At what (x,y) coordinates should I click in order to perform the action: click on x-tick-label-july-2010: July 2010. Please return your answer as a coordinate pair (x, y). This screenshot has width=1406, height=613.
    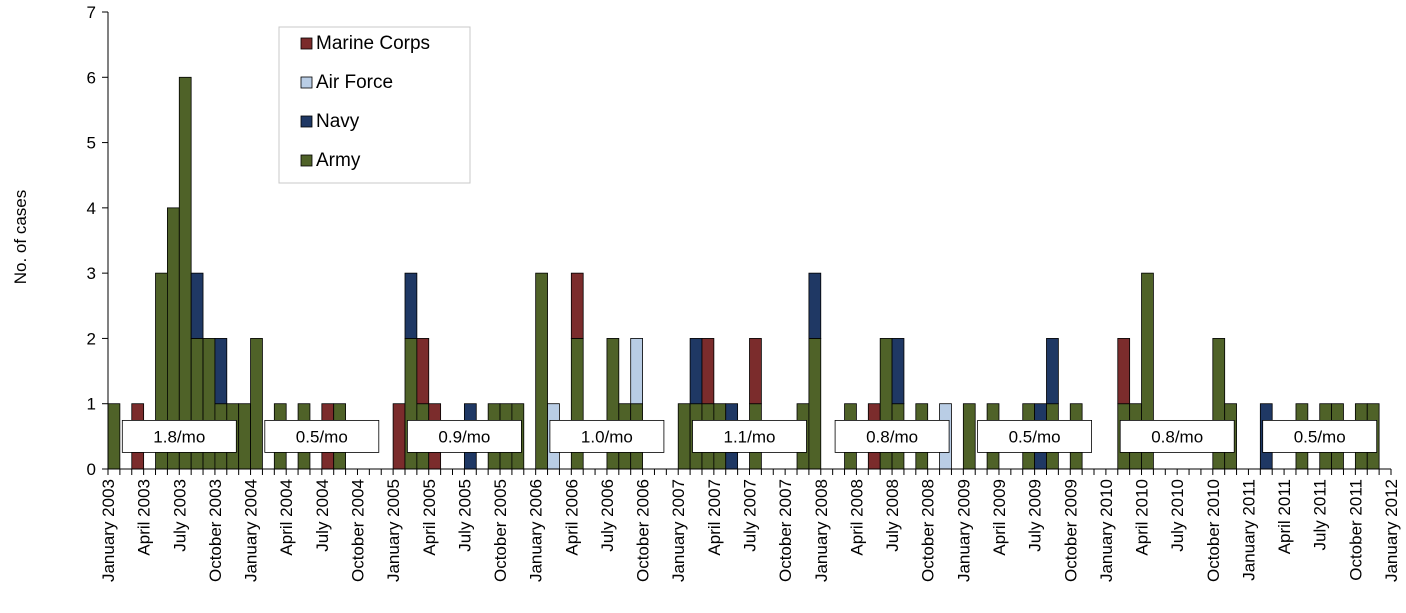
    Looking at the image, I should click on (1177, 515).